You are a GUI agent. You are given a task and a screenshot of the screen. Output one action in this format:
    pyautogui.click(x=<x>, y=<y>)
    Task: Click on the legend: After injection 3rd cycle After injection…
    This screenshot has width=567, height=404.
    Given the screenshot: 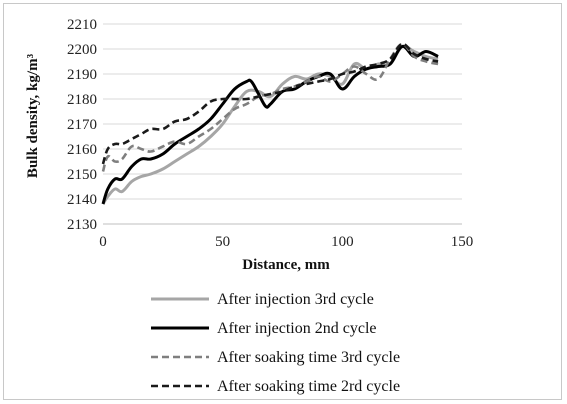 What is the action you would take?
    pyautogui.click(x=275, y=343)
    